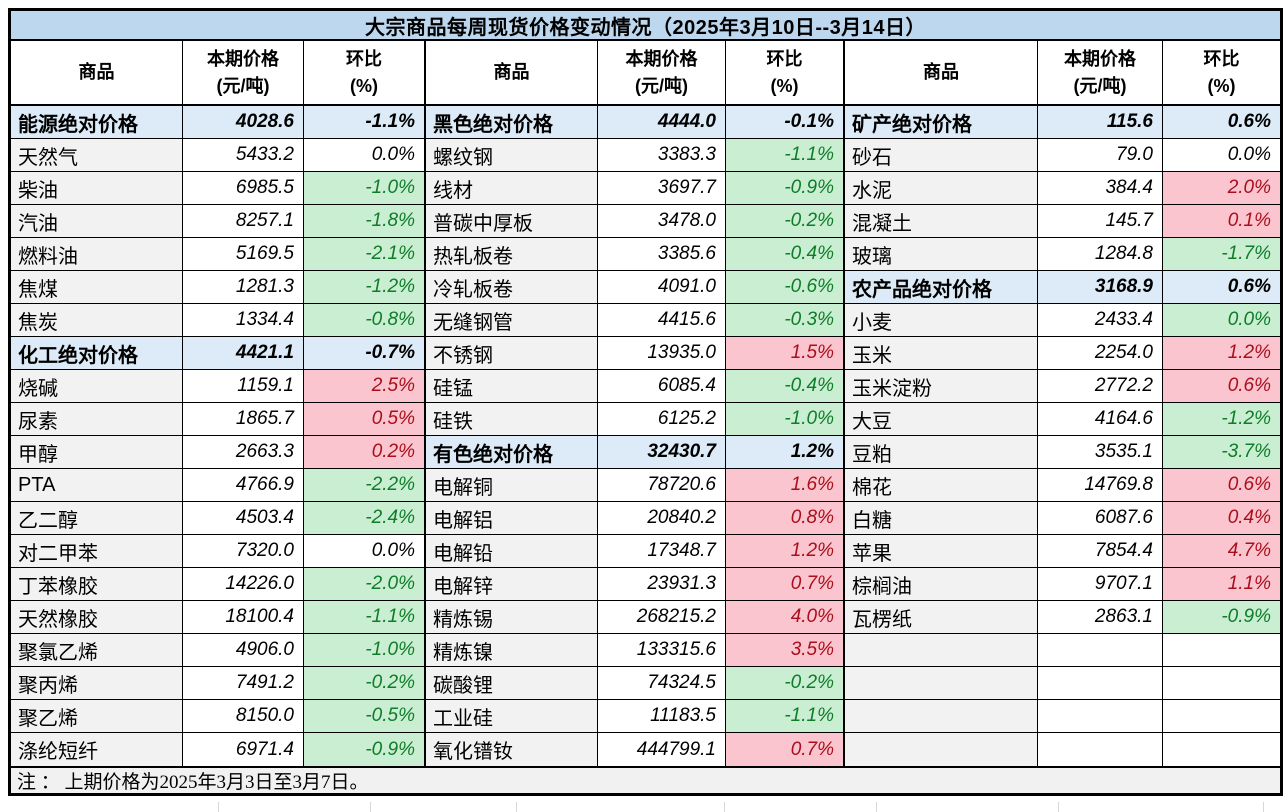 The height and width of the screenshot is (812, 1288). I want to click on pct-change-cell: -2.2%, so click(365, 485).